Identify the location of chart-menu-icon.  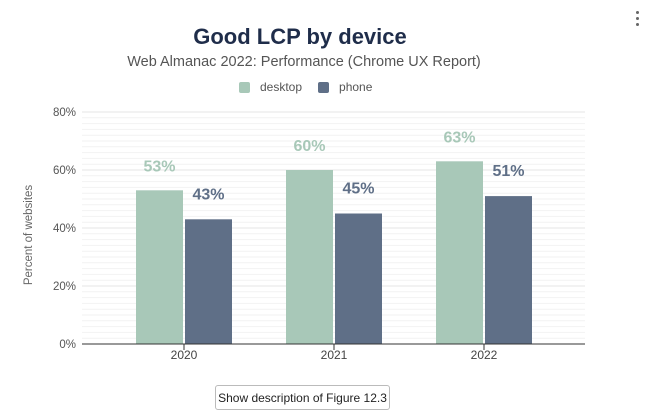
(638, 18).